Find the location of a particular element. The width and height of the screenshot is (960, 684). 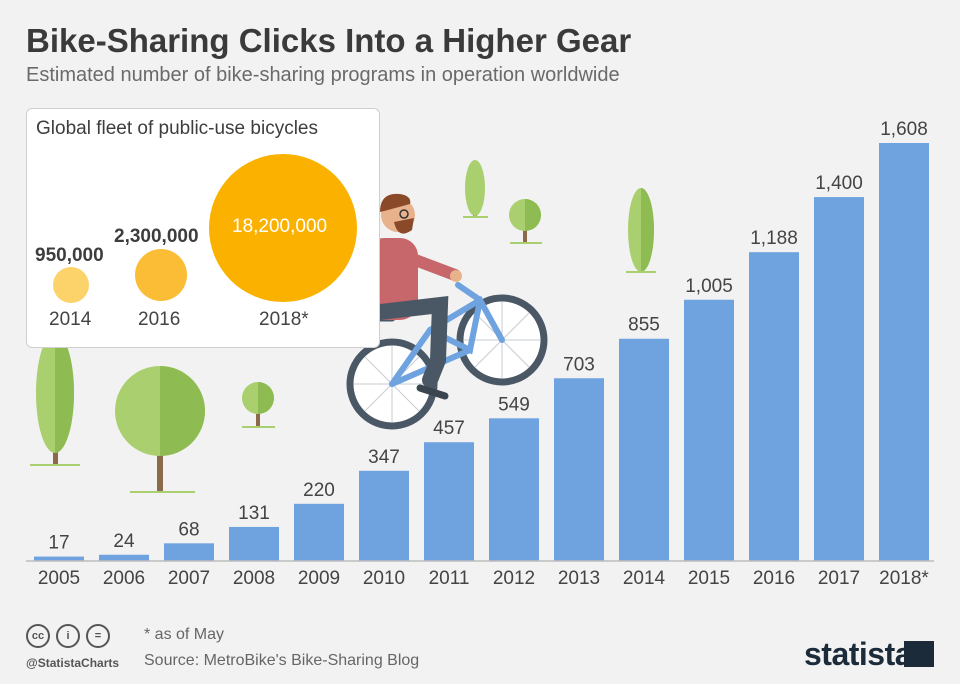

tree-round-mid-icon is located at coordinates (525, 221).